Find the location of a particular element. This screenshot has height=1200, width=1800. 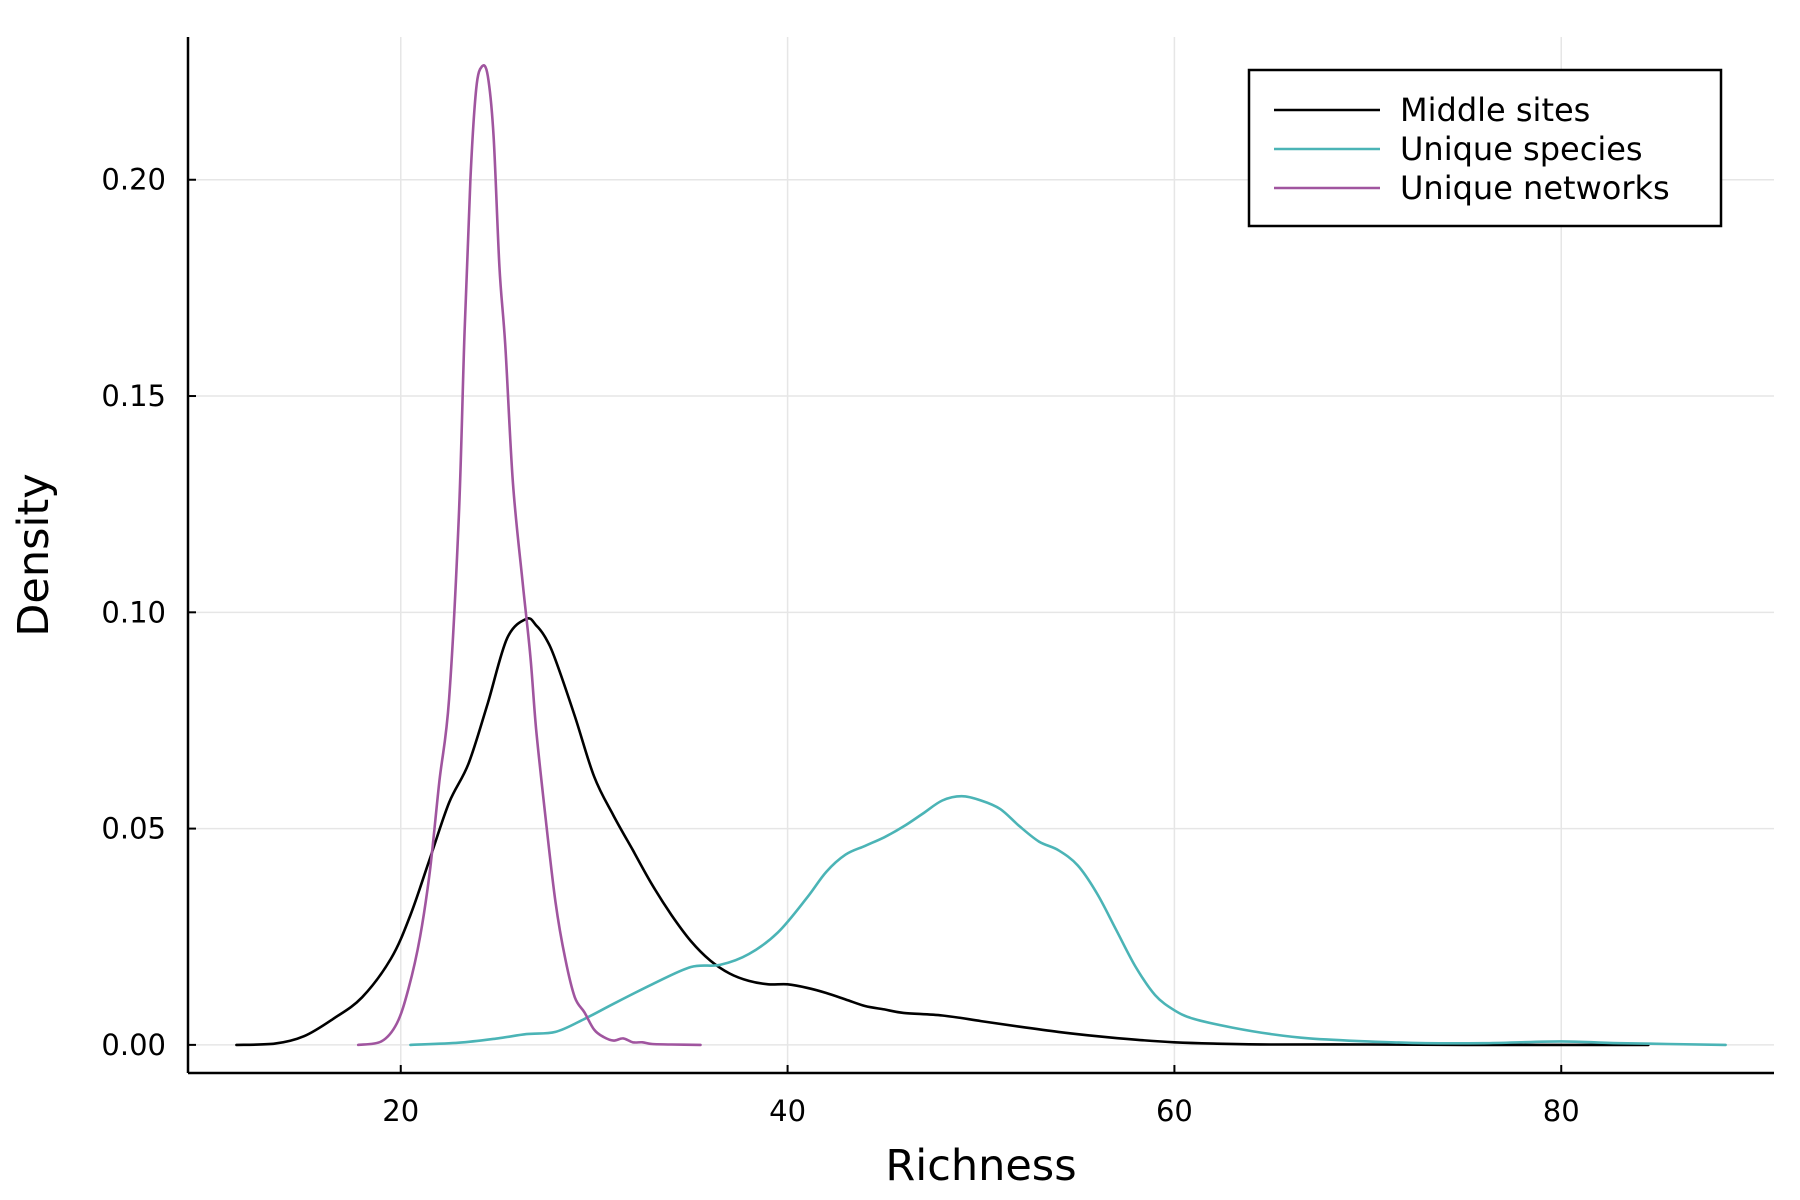

y-tick-label: 0.15 is located at coordinates (133, 396).